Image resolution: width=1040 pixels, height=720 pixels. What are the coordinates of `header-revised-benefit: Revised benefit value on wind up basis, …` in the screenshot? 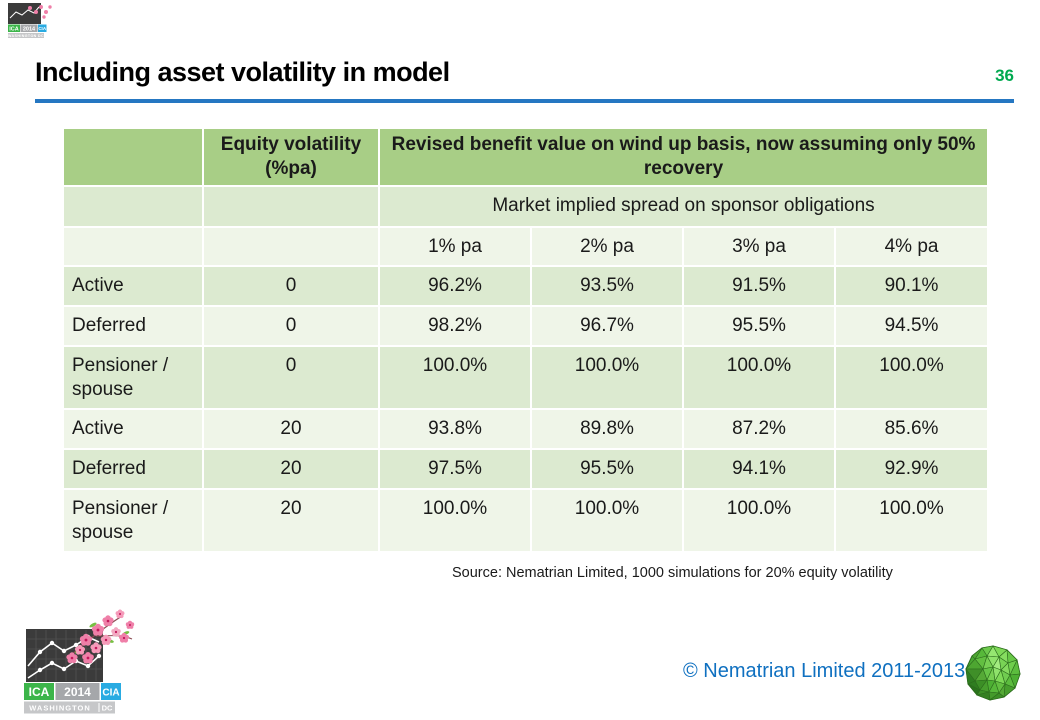 It's located at (683, 157).